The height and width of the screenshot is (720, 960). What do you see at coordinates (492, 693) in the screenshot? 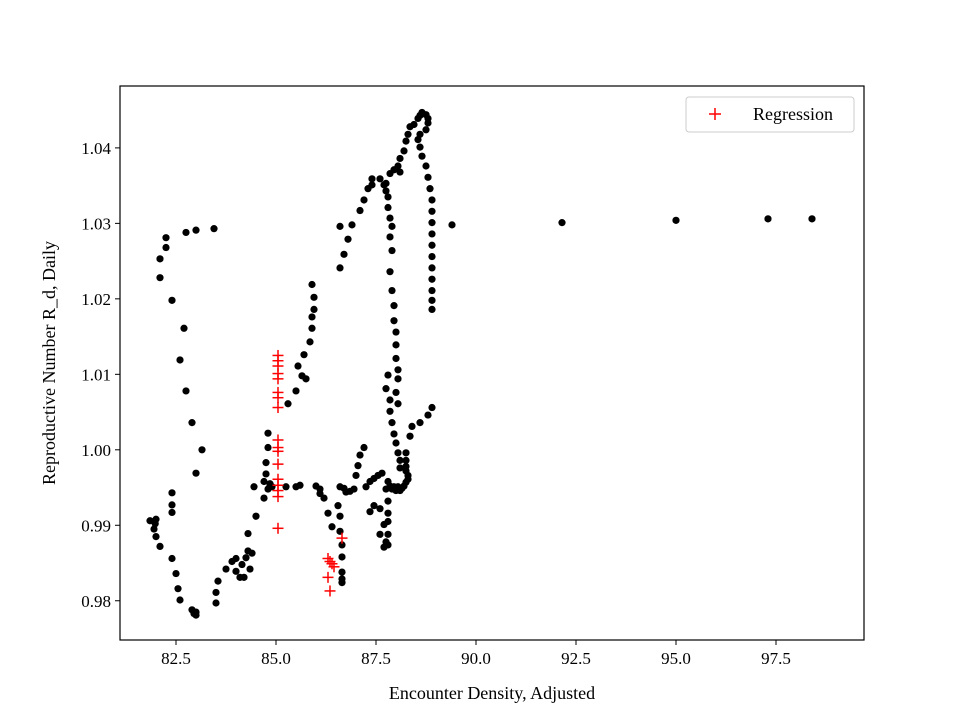
I see `x-axis-label: Encounter Density, Adjusted` at bounding box center [492, 693].